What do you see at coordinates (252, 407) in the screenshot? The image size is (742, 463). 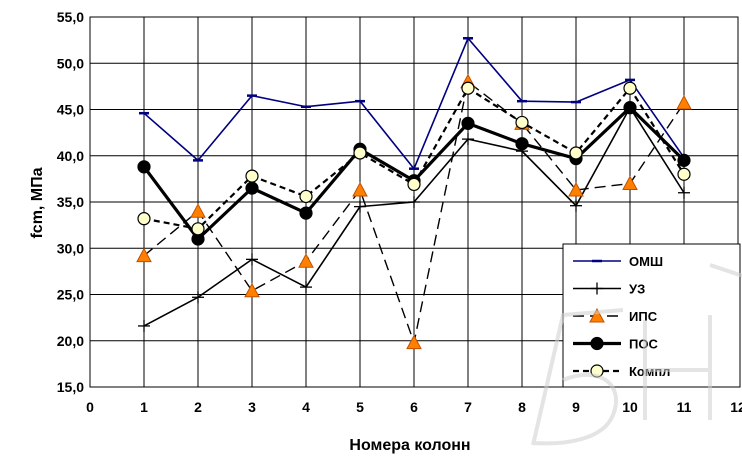 I see `x-tick-label: 3` at bounding box center [252, 407].